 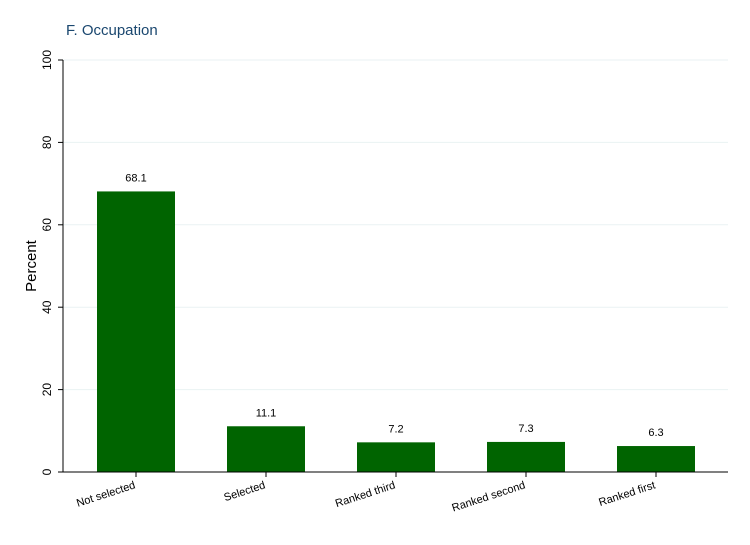 What do you see at coordinates (525, 429) in the screenshot?
I see `value-label: 7.3` at bounding box center [525, 429].